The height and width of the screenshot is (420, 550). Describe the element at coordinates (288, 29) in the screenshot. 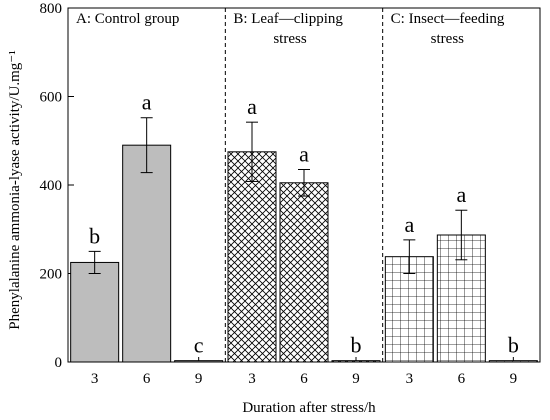

I see `group-label: B: Leaf—clipping stress` at that location.